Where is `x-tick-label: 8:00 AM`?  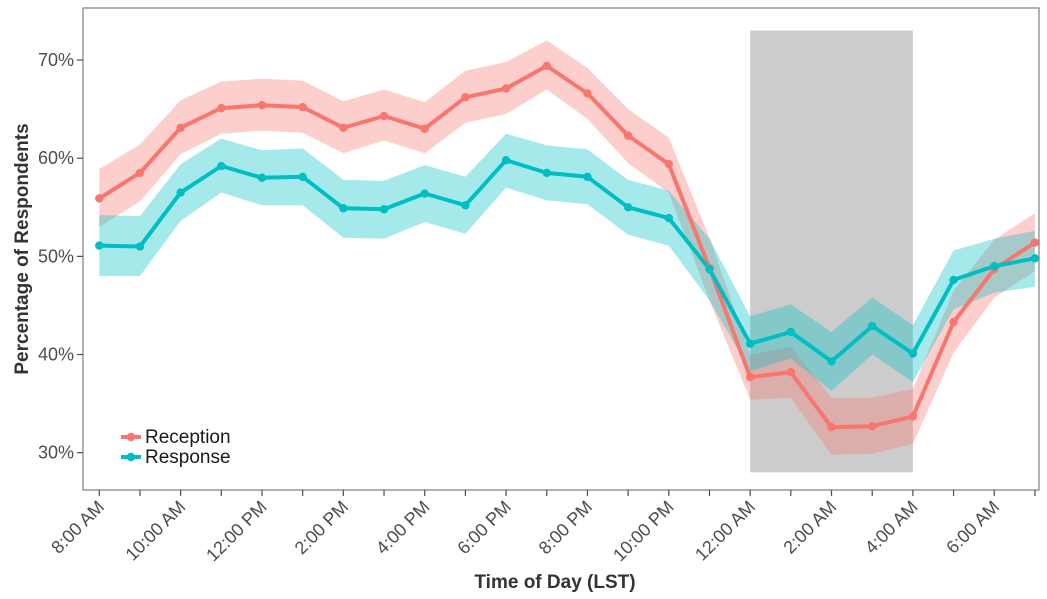 x-tick-label: 8:00 AM is located at coordinates (77, 527).